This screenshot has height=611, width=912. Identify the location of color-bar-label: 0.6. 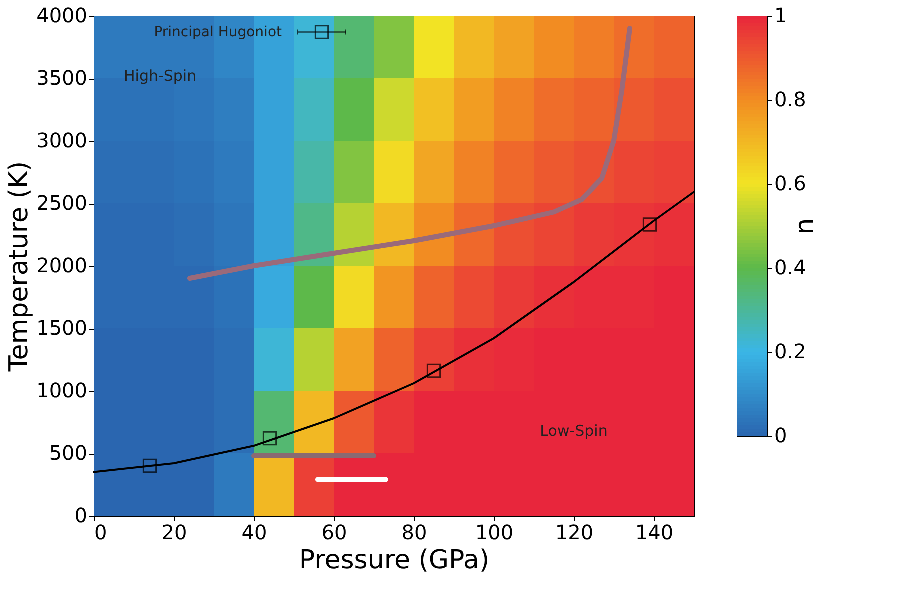
(790, 184).